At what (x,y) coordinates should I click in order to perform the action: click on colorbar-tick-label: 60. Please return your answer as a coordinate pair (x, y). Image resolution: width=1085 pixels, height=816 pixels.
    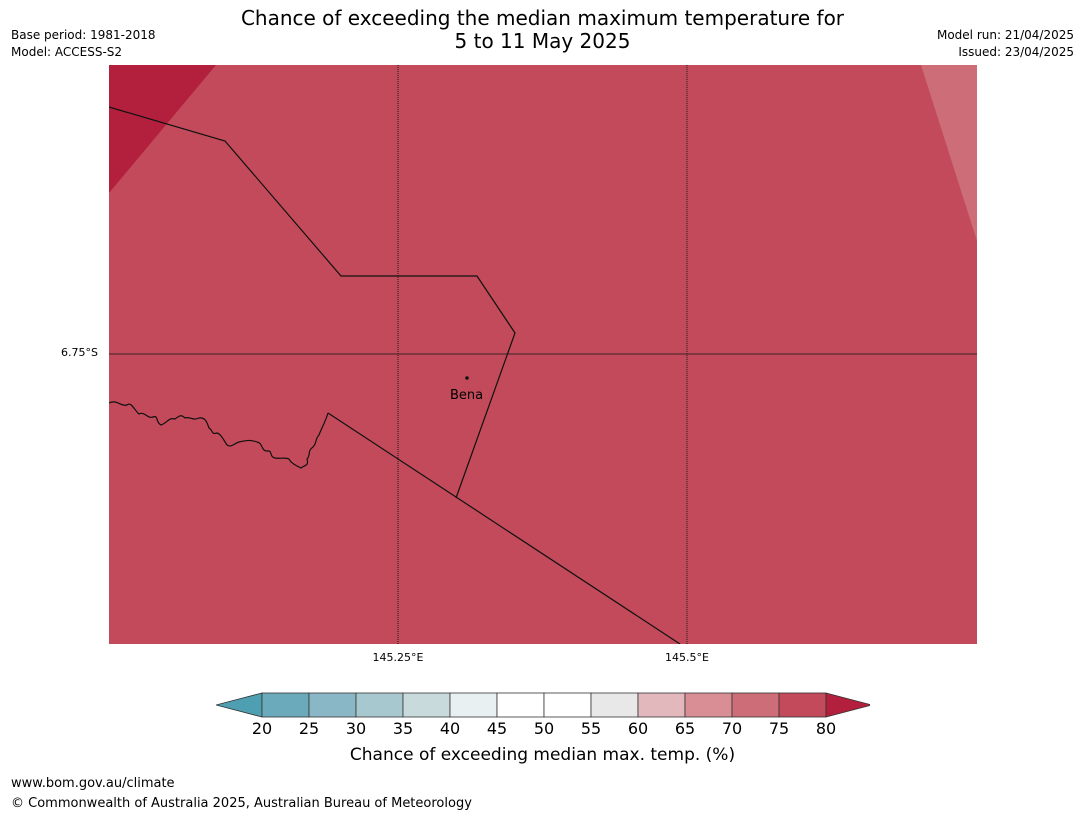
    Looking at the image, I should click on (638, 728).